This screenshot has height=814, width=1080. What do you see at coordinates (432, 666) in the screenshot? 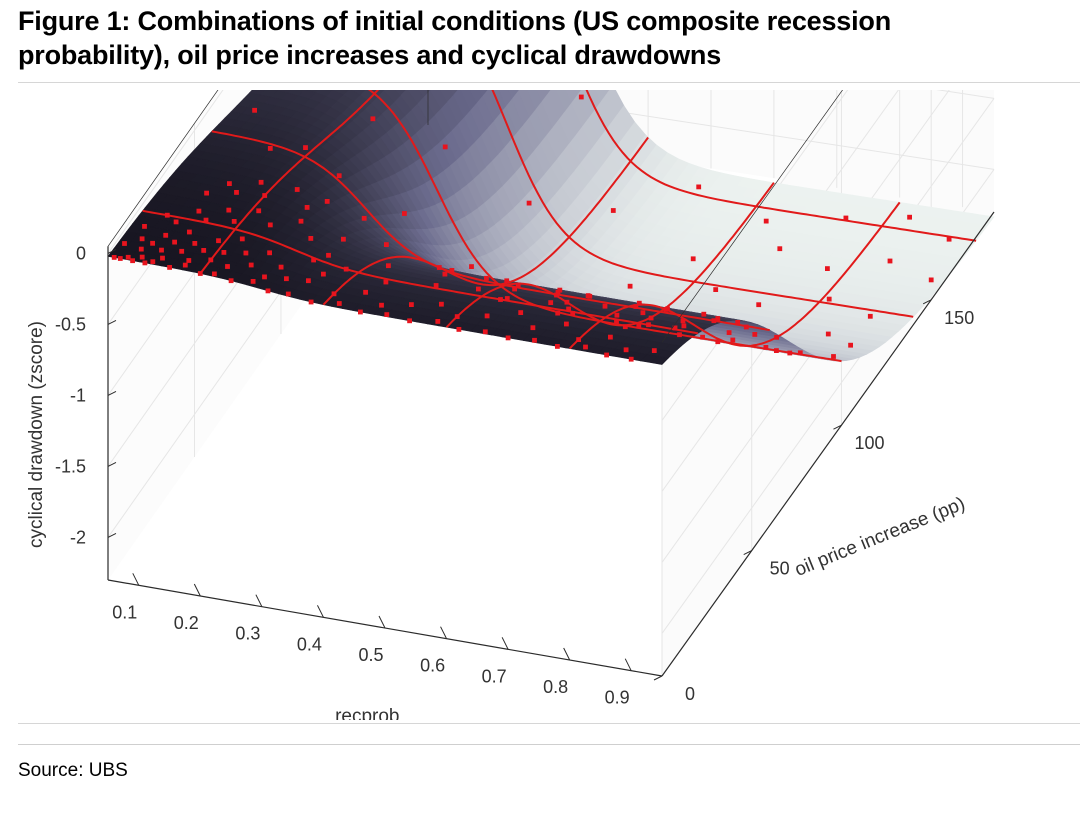
I see `x-tick-label: 0.6` at bounding box center [432, 666].